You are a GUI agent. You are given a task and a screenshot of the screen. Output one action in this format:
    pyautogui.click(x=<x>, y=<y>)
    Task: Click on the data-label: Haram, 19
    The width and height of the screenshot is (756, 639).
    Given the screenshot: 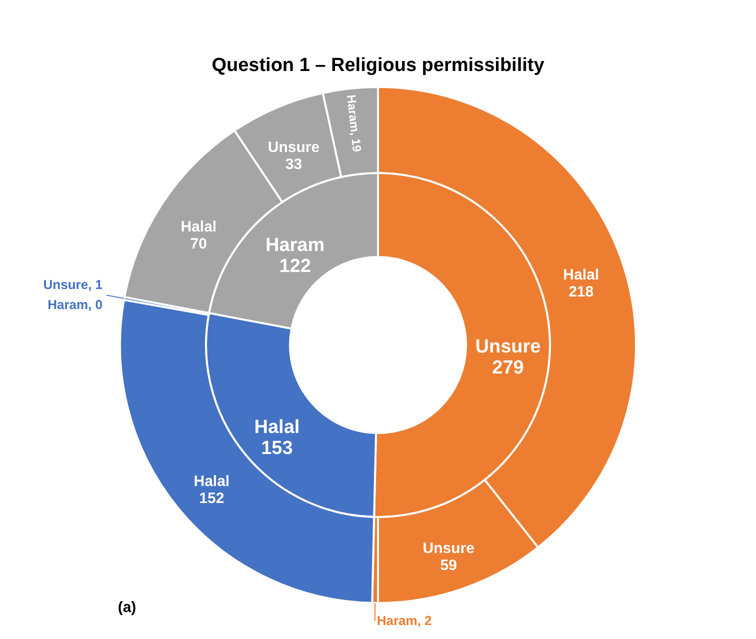 What is the action you would take?
    pyautogui.click(x=354, y=123)
    